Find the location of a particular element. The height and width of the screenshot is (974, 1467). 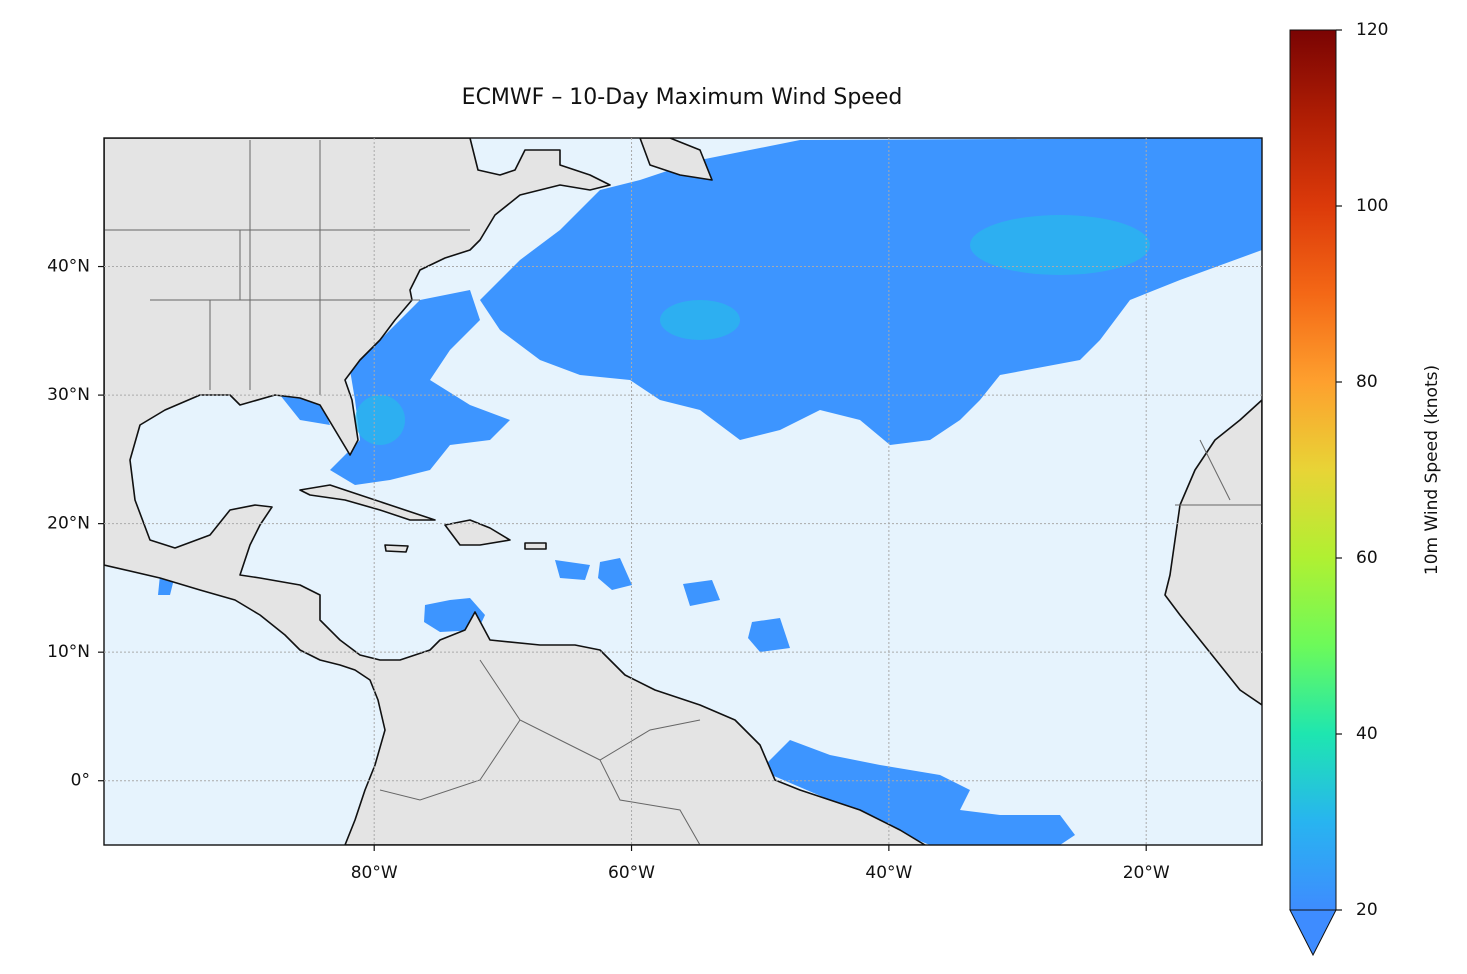

colorbar-tick-label: 60 is located at coordinates (1367, 558).